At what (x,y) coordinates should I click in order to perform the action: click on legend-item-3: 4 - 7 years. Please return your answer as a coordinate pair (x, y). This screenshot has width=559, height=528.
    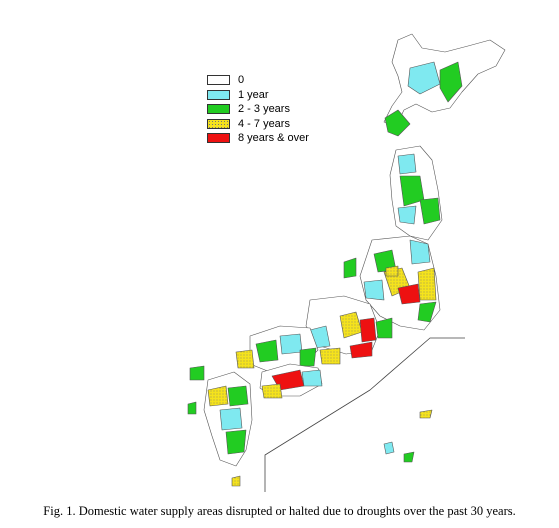
    Looking at the image, I should click on (258, 124).